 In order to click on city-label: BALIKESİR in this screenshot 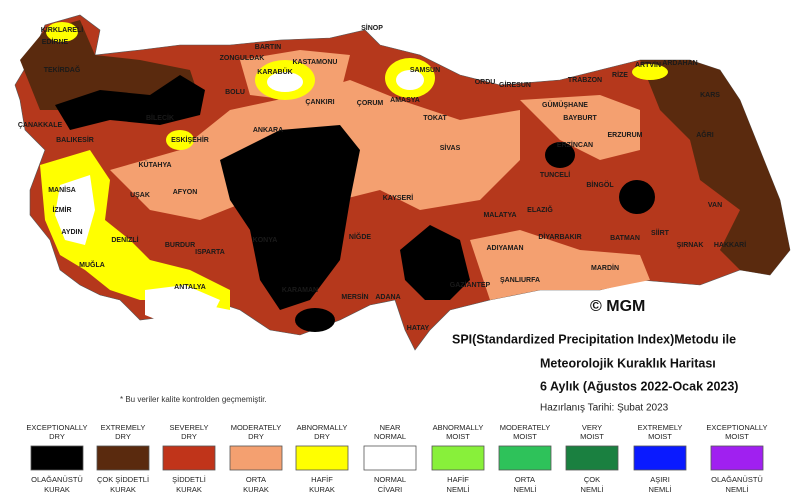, I will do `click(75, 140)`.